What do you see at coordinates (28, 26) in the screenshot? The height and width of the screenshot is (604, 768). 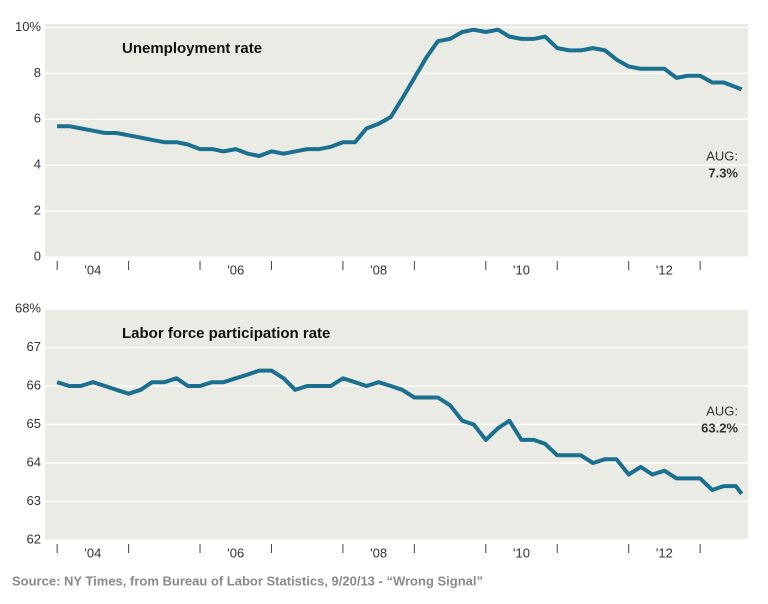 I see `y-tick-label: 10%` at bounding box center [28, 26].